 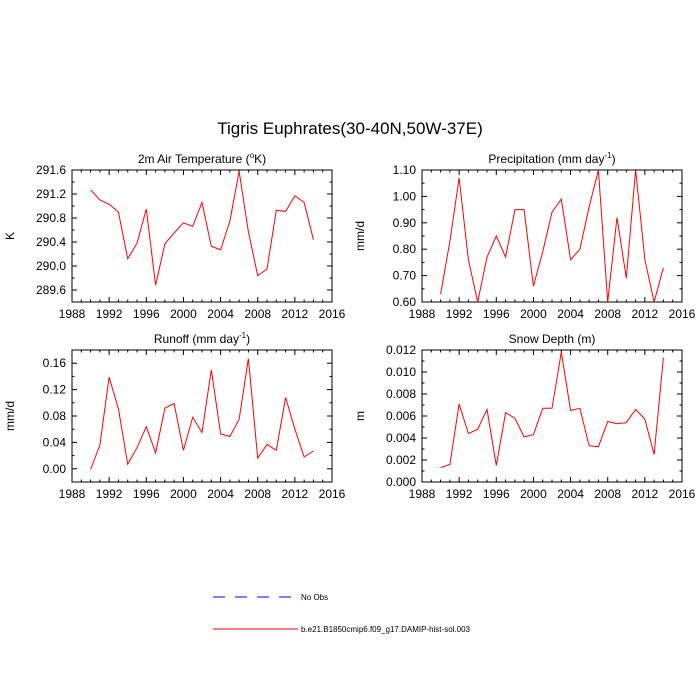 What do you see at coordinates (405, 276) in the screenshot?
I see `panel-2-ytick-label: 0.70` at bounding box center [405, 276].